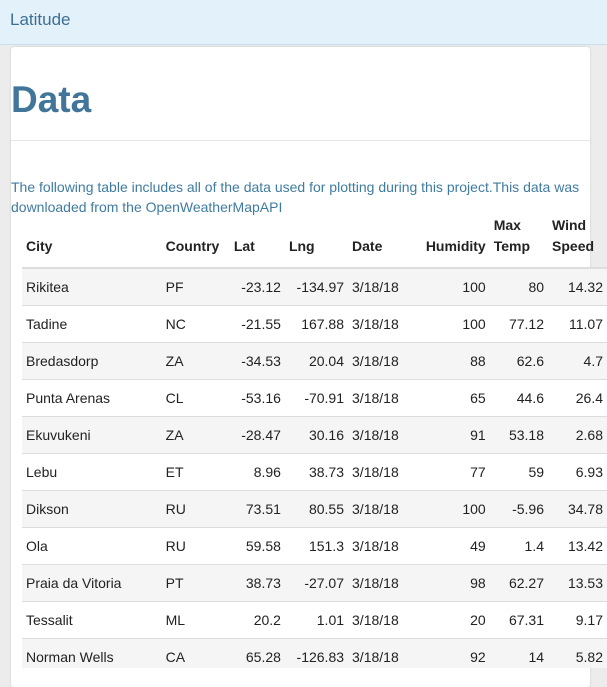  What do you see at coordinates (450, 471) in the screenshot?
I see `cell-humidity: 77` at bounding box center [450, 471].